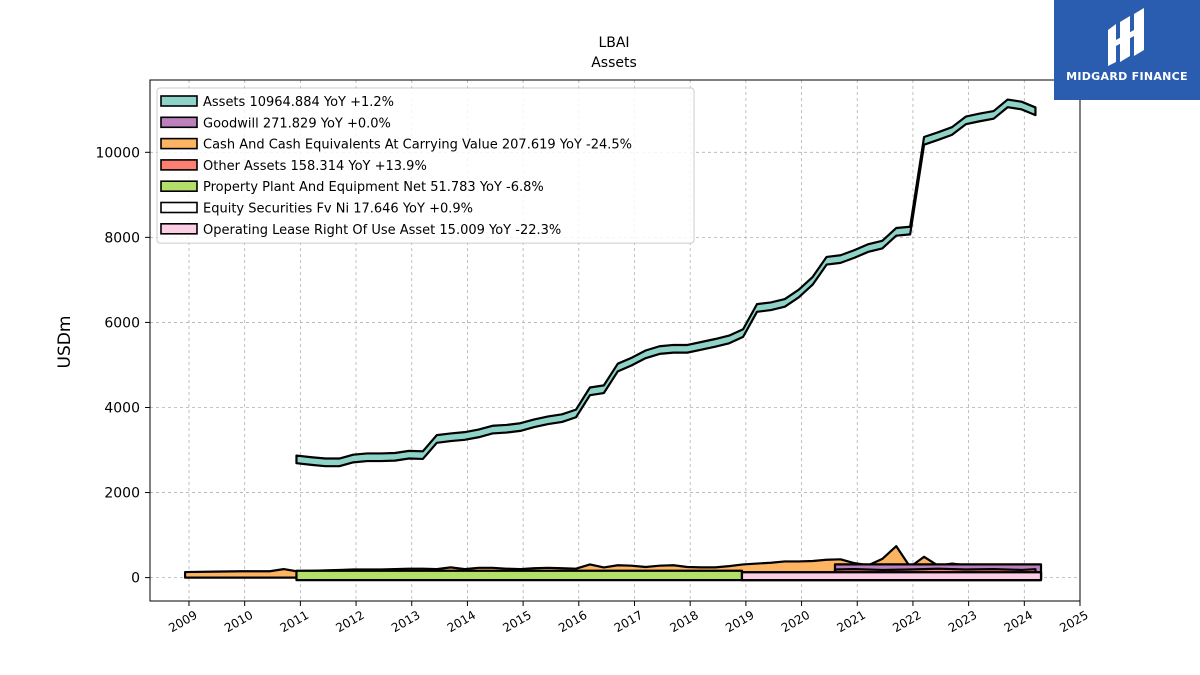  I want to click on brand-name: MIDGARD FINANCE, so click(1127, 76).